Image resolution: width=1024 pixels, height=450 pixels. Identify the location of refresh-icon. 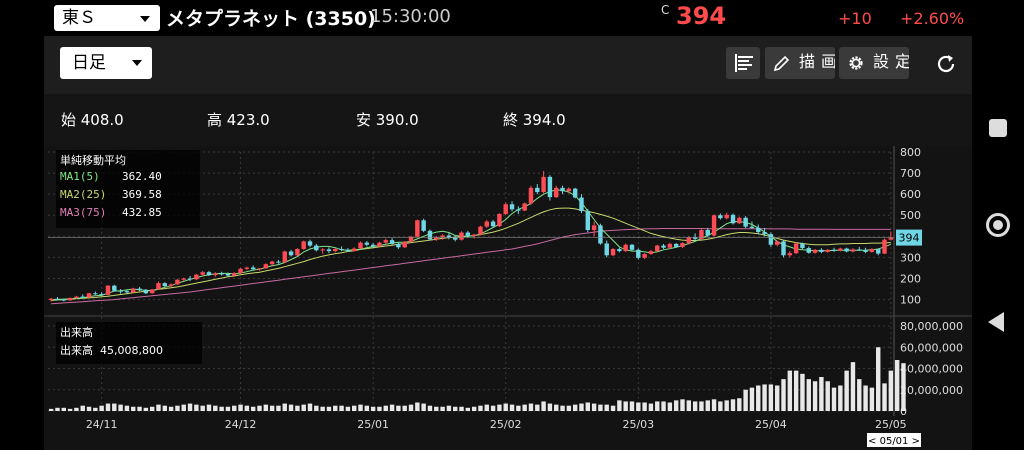
(946, 64).